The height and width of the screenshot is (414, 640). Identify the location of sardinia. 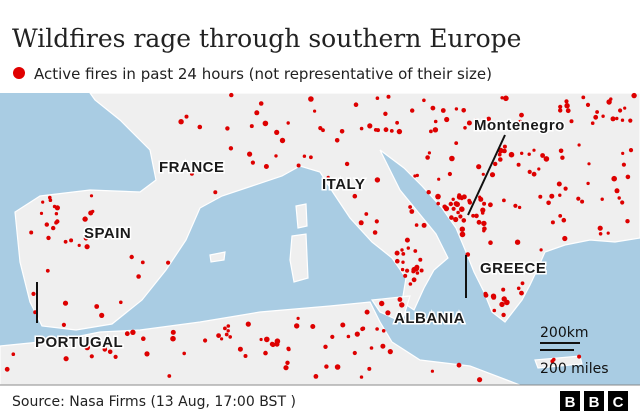
(299, 258).